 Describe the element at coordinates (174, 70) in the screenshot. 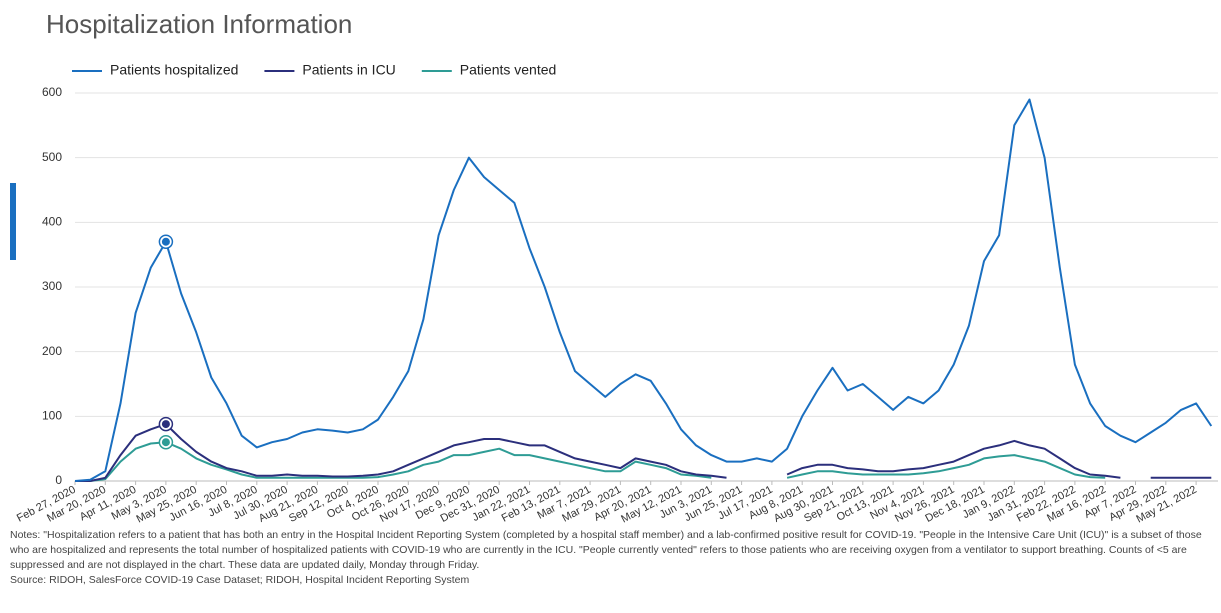

I see `legend-label: Patients hospitalized` at that location.